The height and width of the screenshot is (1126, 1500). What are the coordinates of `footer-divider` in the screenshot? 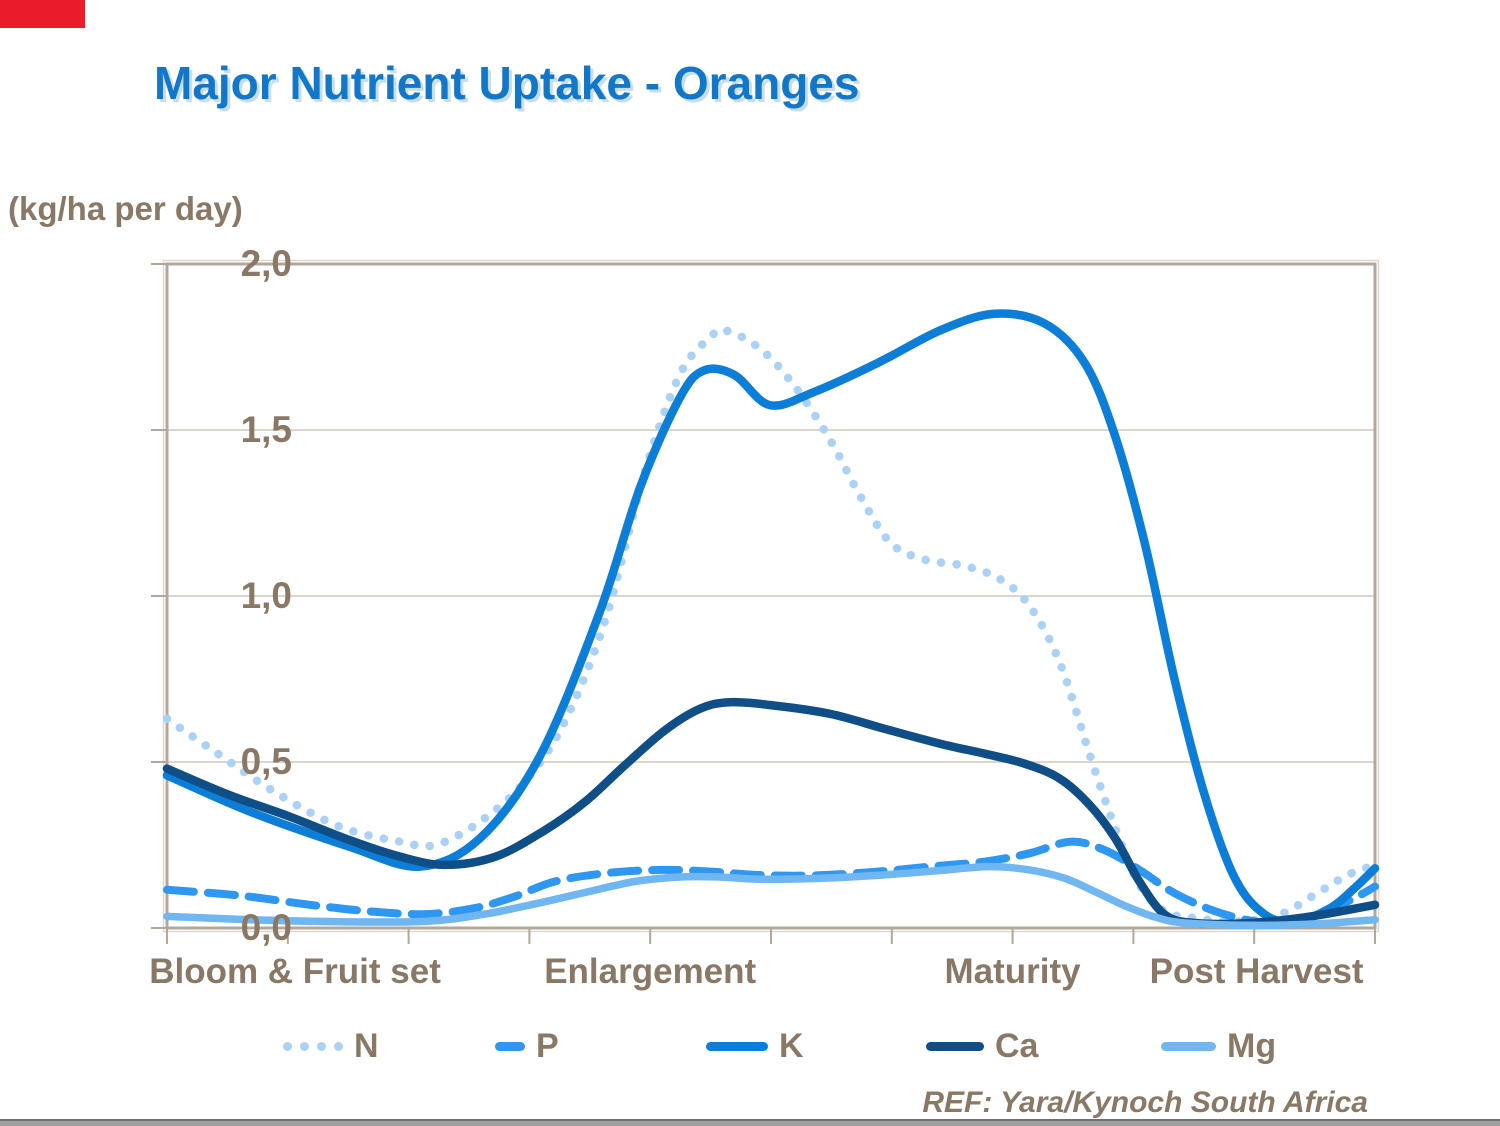 It's located at (750, 1122).